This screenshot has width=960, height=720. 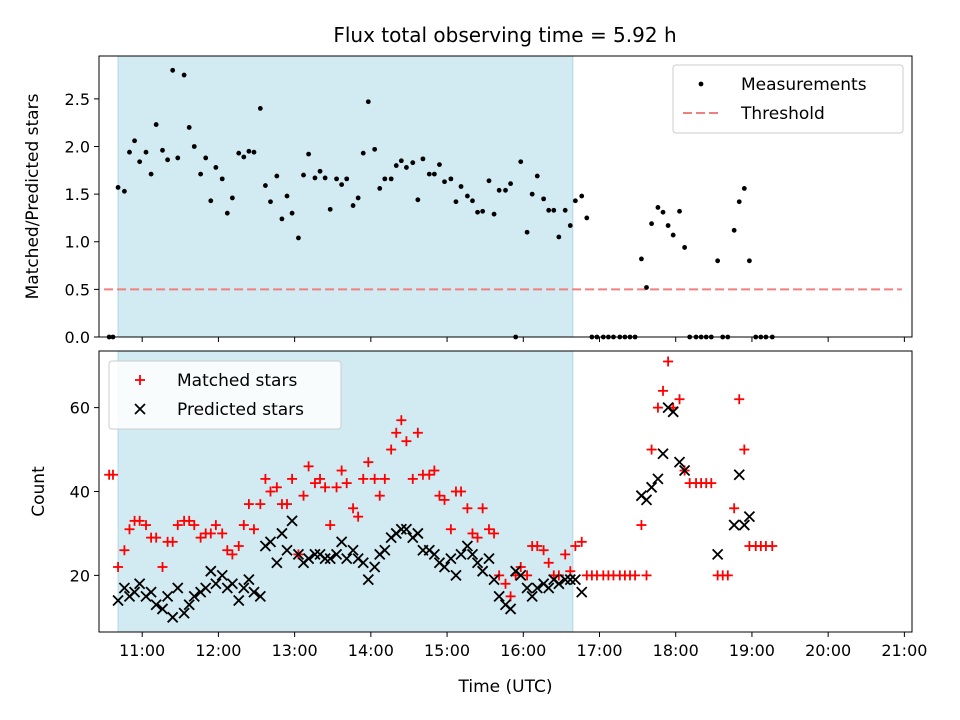 I want to click on x-tick-label: 11:00, so click(x=142, y=650).